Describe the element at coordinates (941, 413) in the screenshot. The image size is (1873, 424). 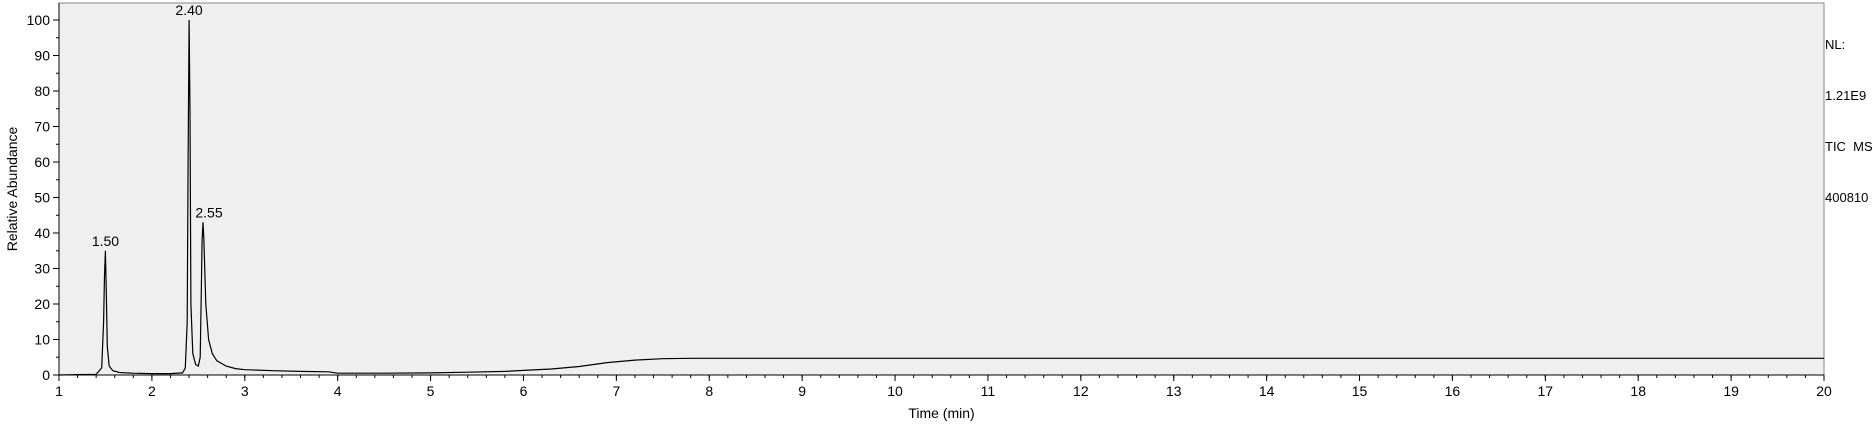
I see `x-axis-title: Time (min)` at that location.